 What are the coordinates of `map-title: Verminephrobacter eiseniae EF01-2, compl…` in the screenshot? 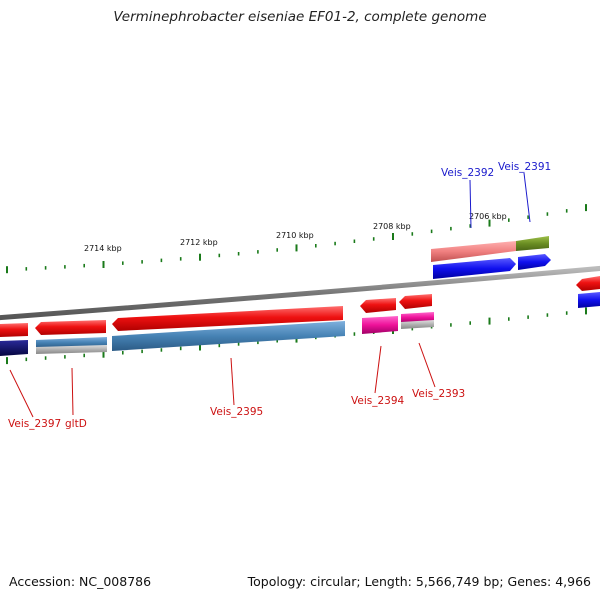 It's located at (300, 17).